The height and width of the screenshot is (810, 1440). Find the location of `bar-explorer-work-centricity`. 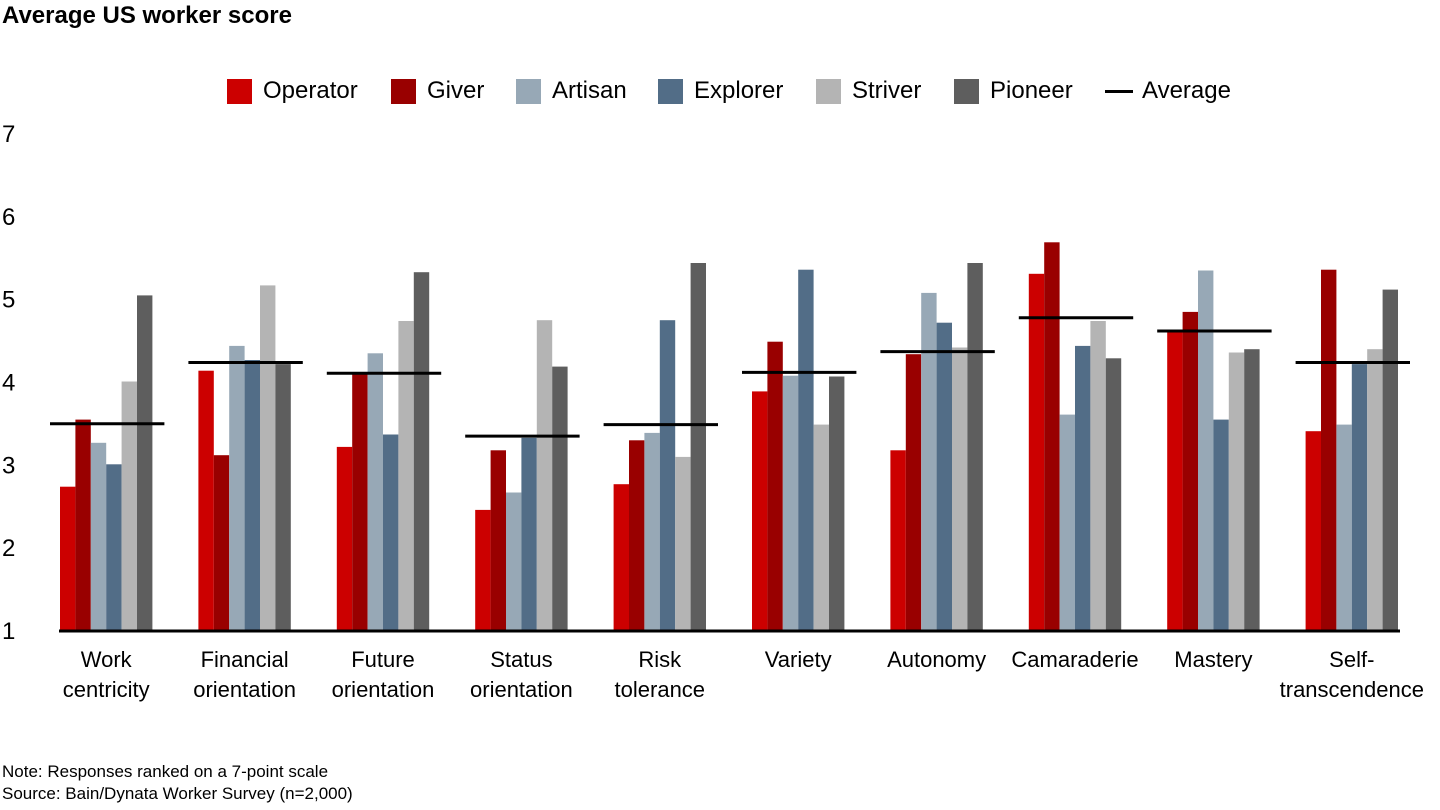

bar-explorer-work-centricity is located at coordinates (114, 547).